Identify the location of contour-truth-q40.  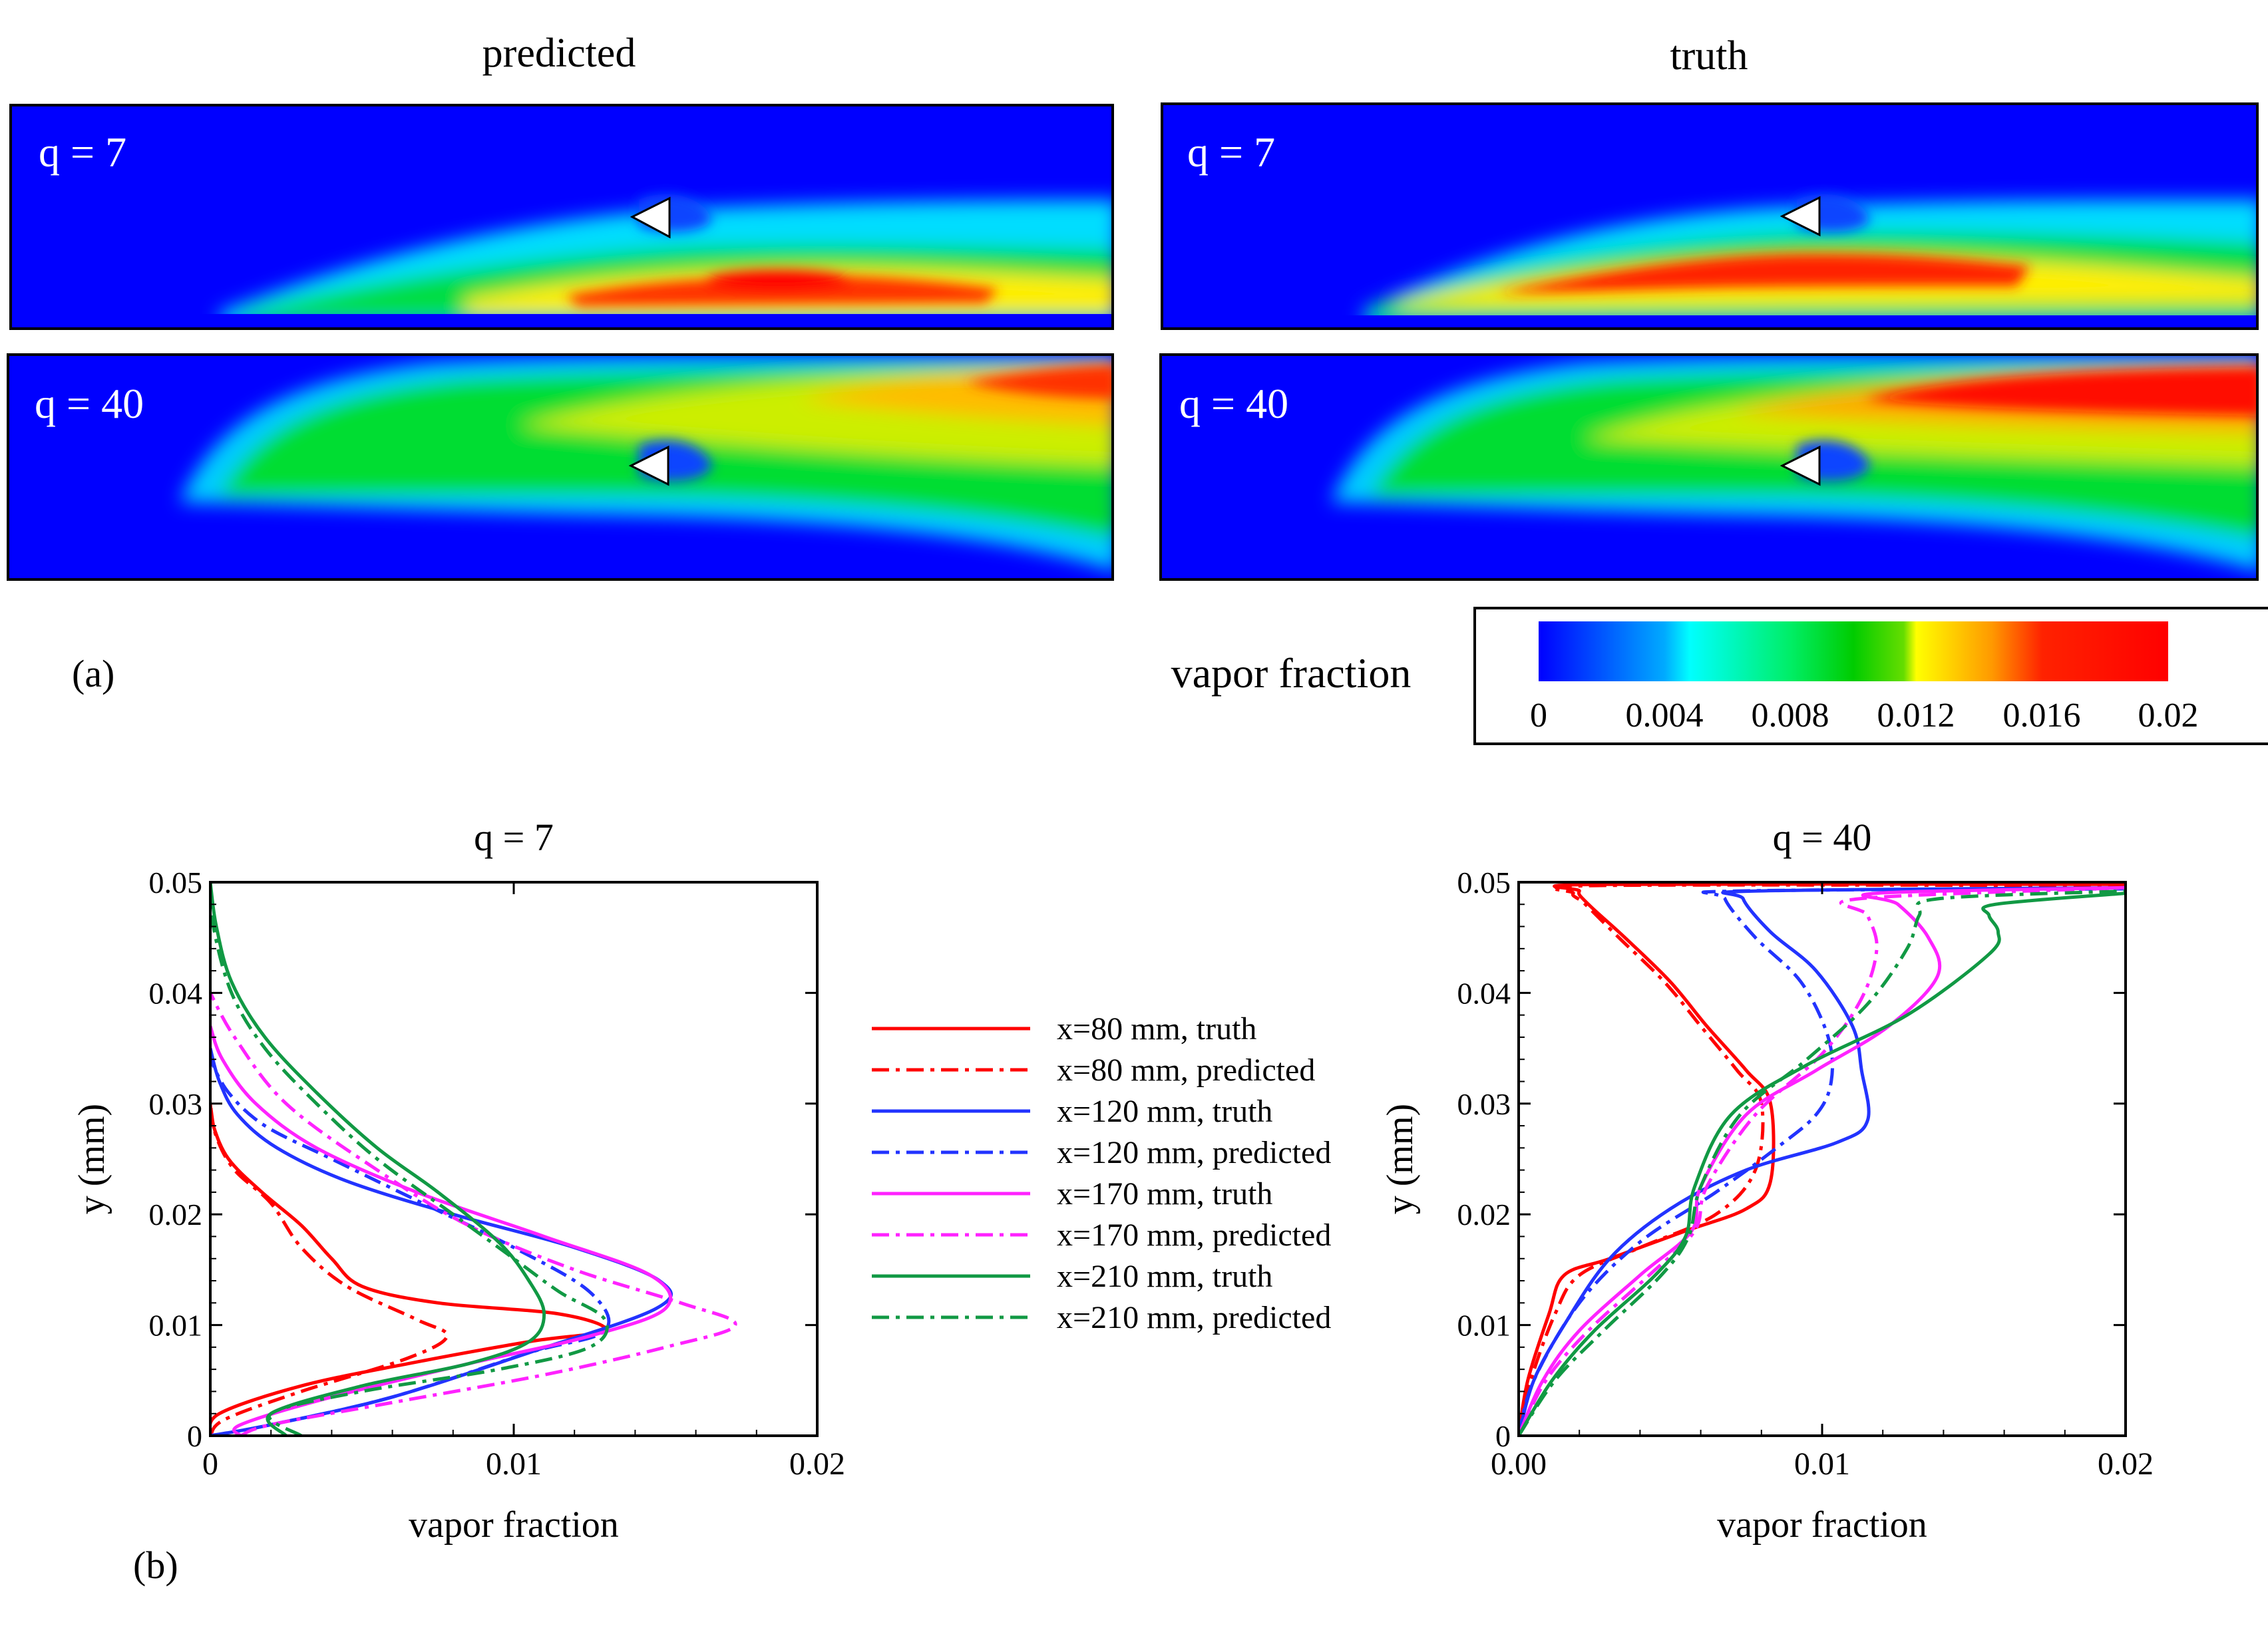
(1709, 467).